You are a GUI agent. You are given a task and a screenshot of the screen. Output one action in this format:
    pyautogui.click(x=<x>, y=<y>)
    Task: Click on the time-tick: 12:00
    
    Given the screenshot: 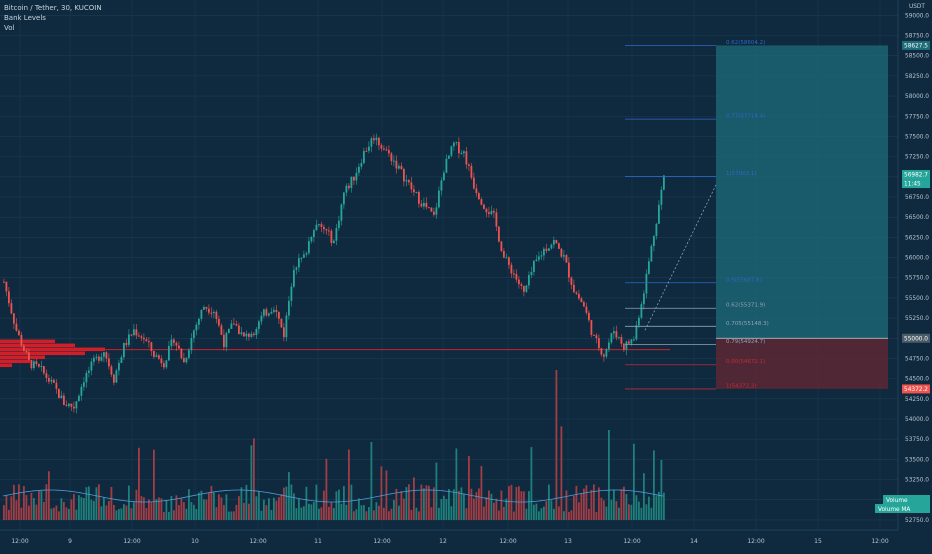 What is the action you would take?
    pyautogui.click(x=507, y=541)
    